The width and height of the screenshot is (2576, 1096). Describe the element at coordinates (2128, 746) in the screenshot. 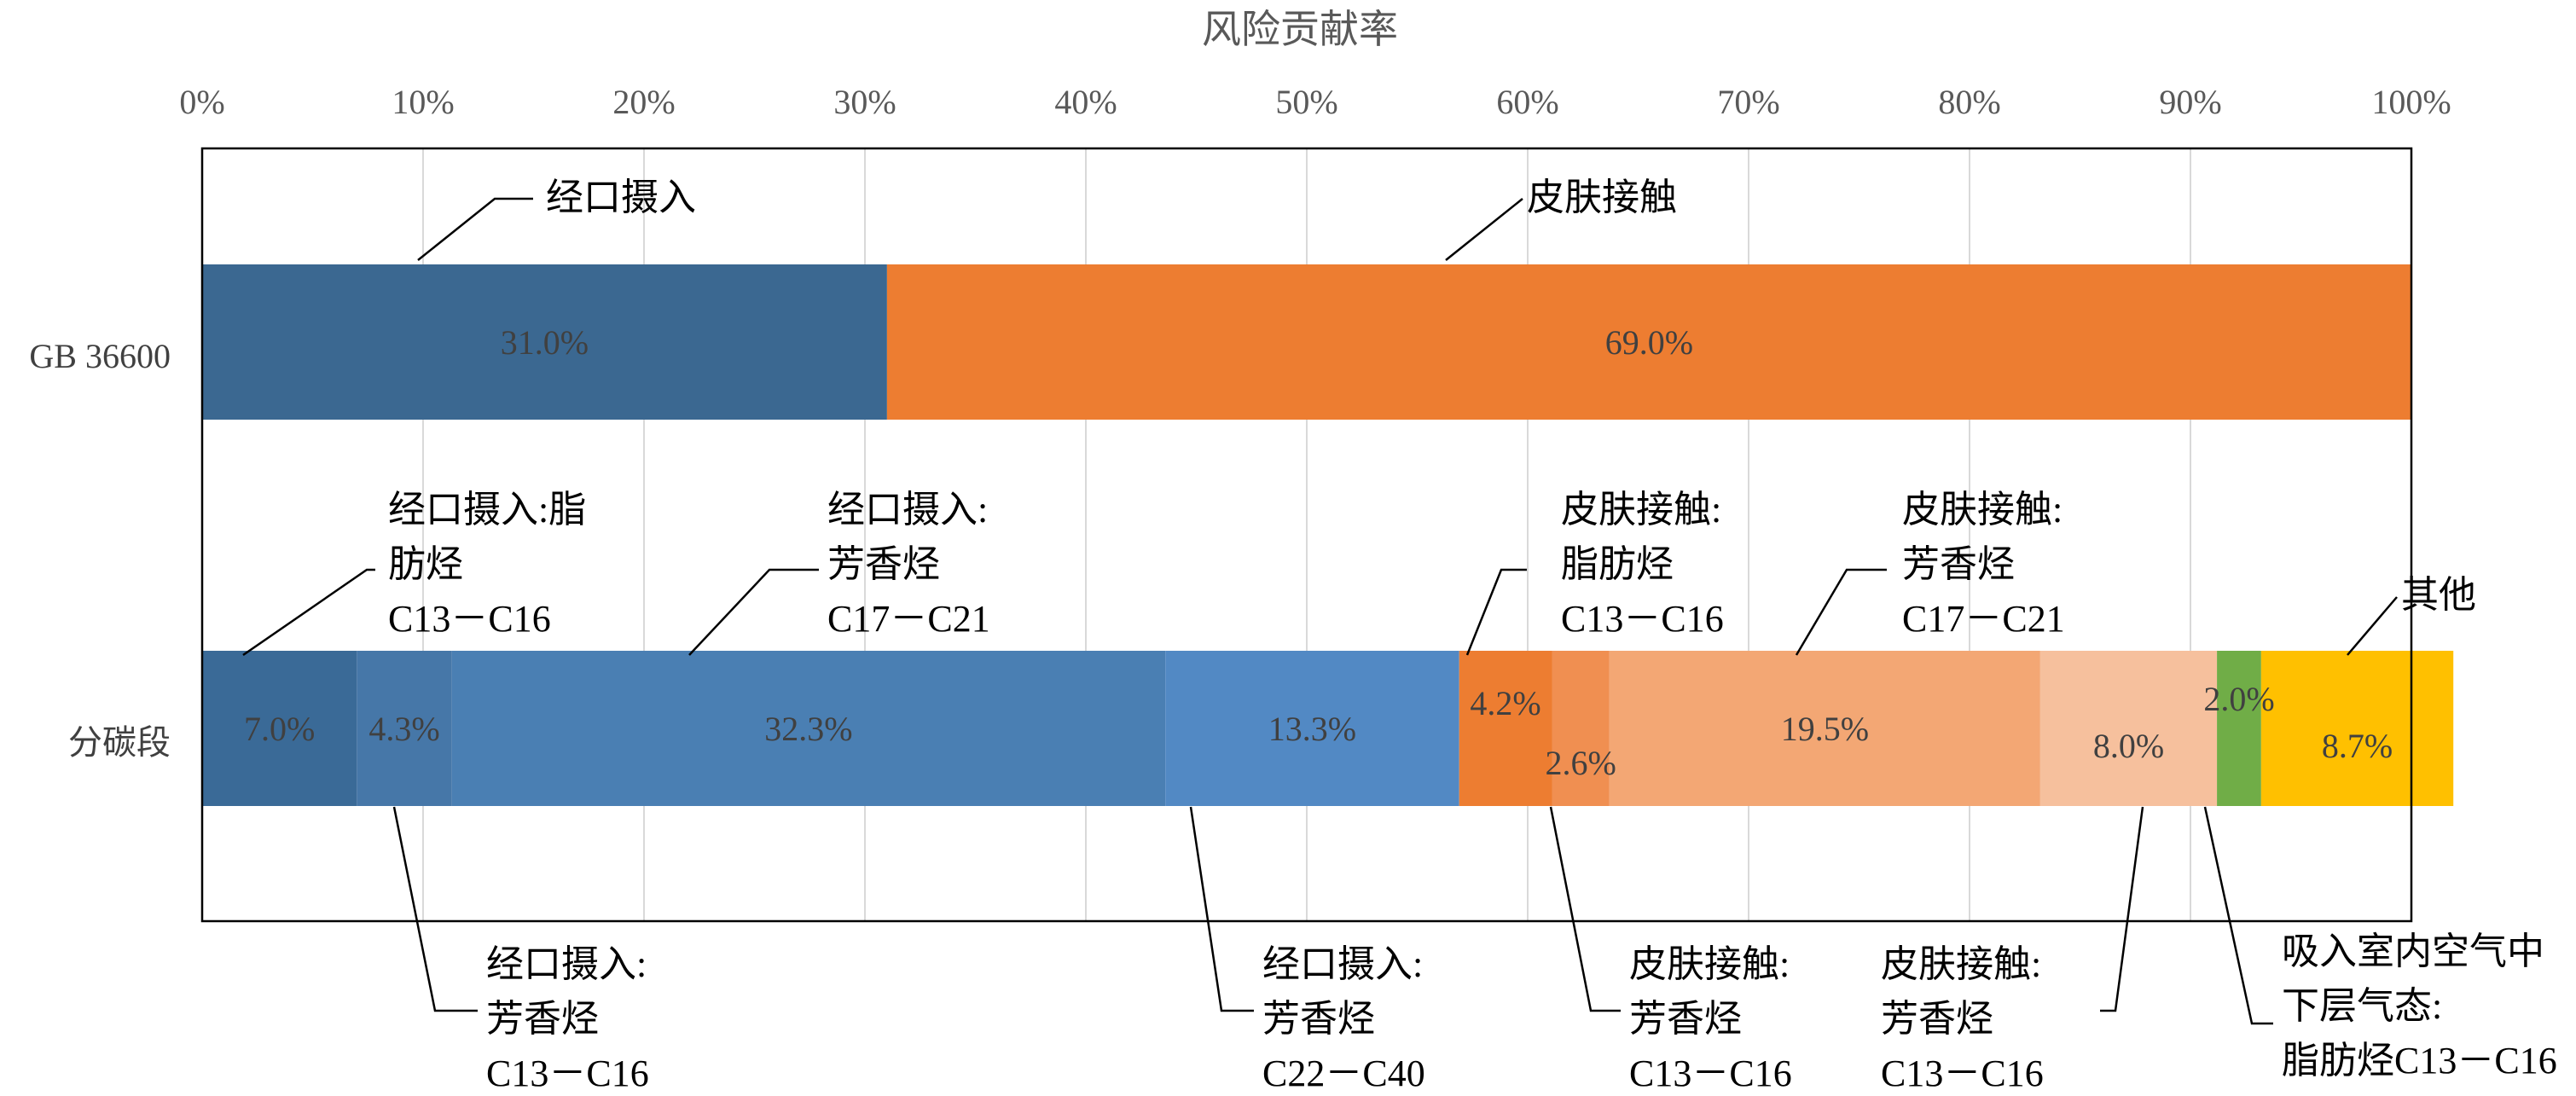

I see `segment-data-label: 8.0%` at that location.